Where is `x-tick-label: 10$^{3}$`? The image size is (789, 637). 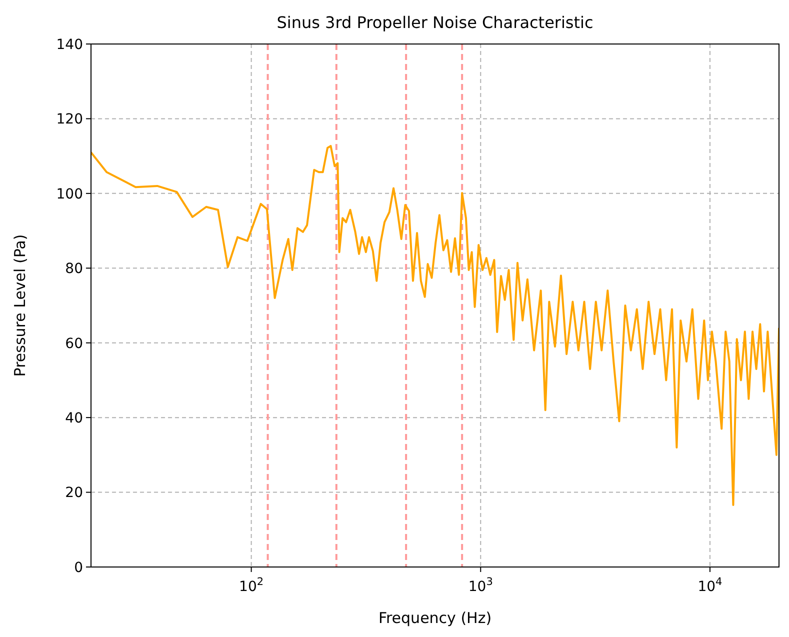 x-tick-label: 10$^{3}$ is located at coordinates (480, 585).